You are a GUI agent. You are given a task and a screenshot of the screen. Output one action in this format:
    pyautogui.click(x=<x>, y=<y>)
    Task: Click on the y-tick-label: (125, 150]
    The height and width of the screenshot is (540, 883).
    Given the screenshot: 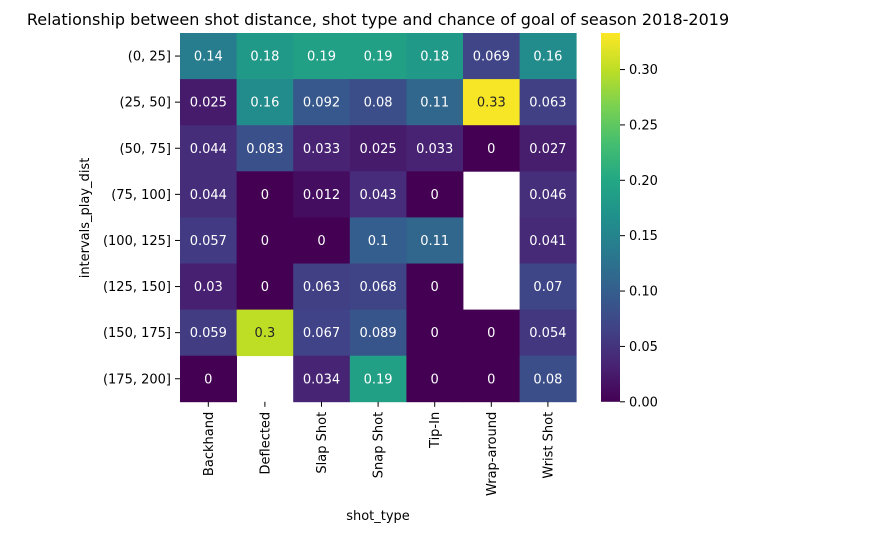 What is the action you would take?
    pyautogui.click(x=137, y=287)
    